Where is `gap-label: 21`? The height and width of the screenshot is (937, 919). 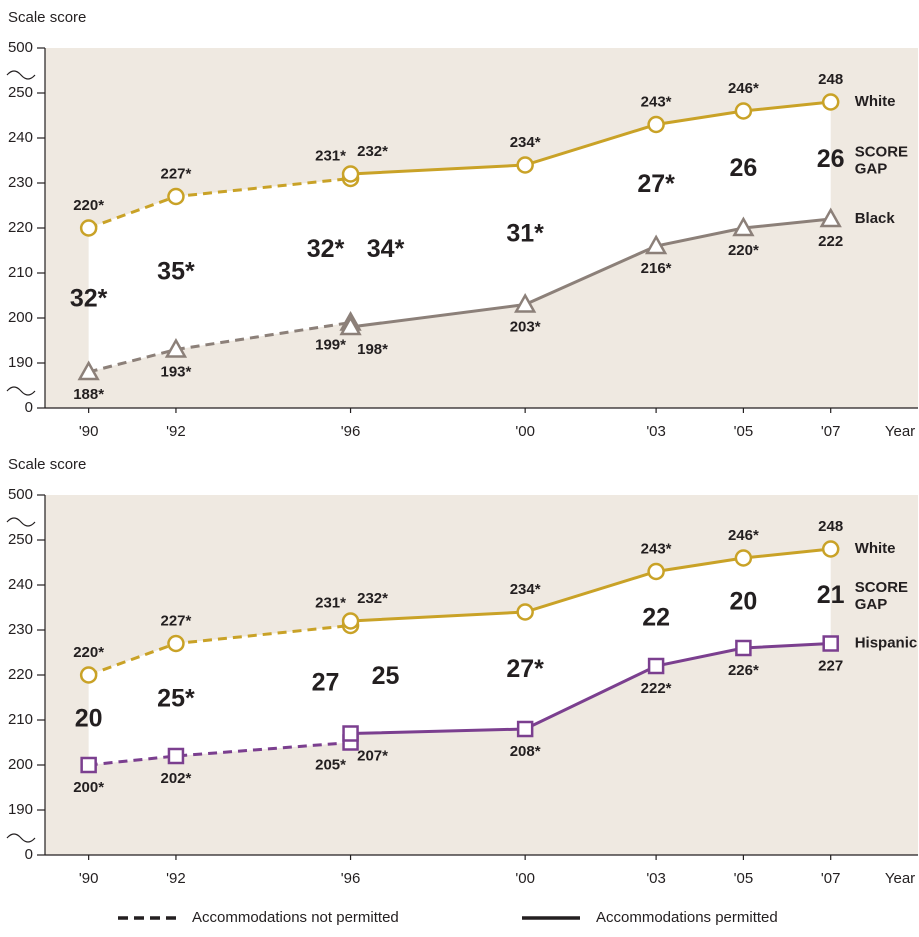 gap-label: 21 is located at coordinates (831, 595).